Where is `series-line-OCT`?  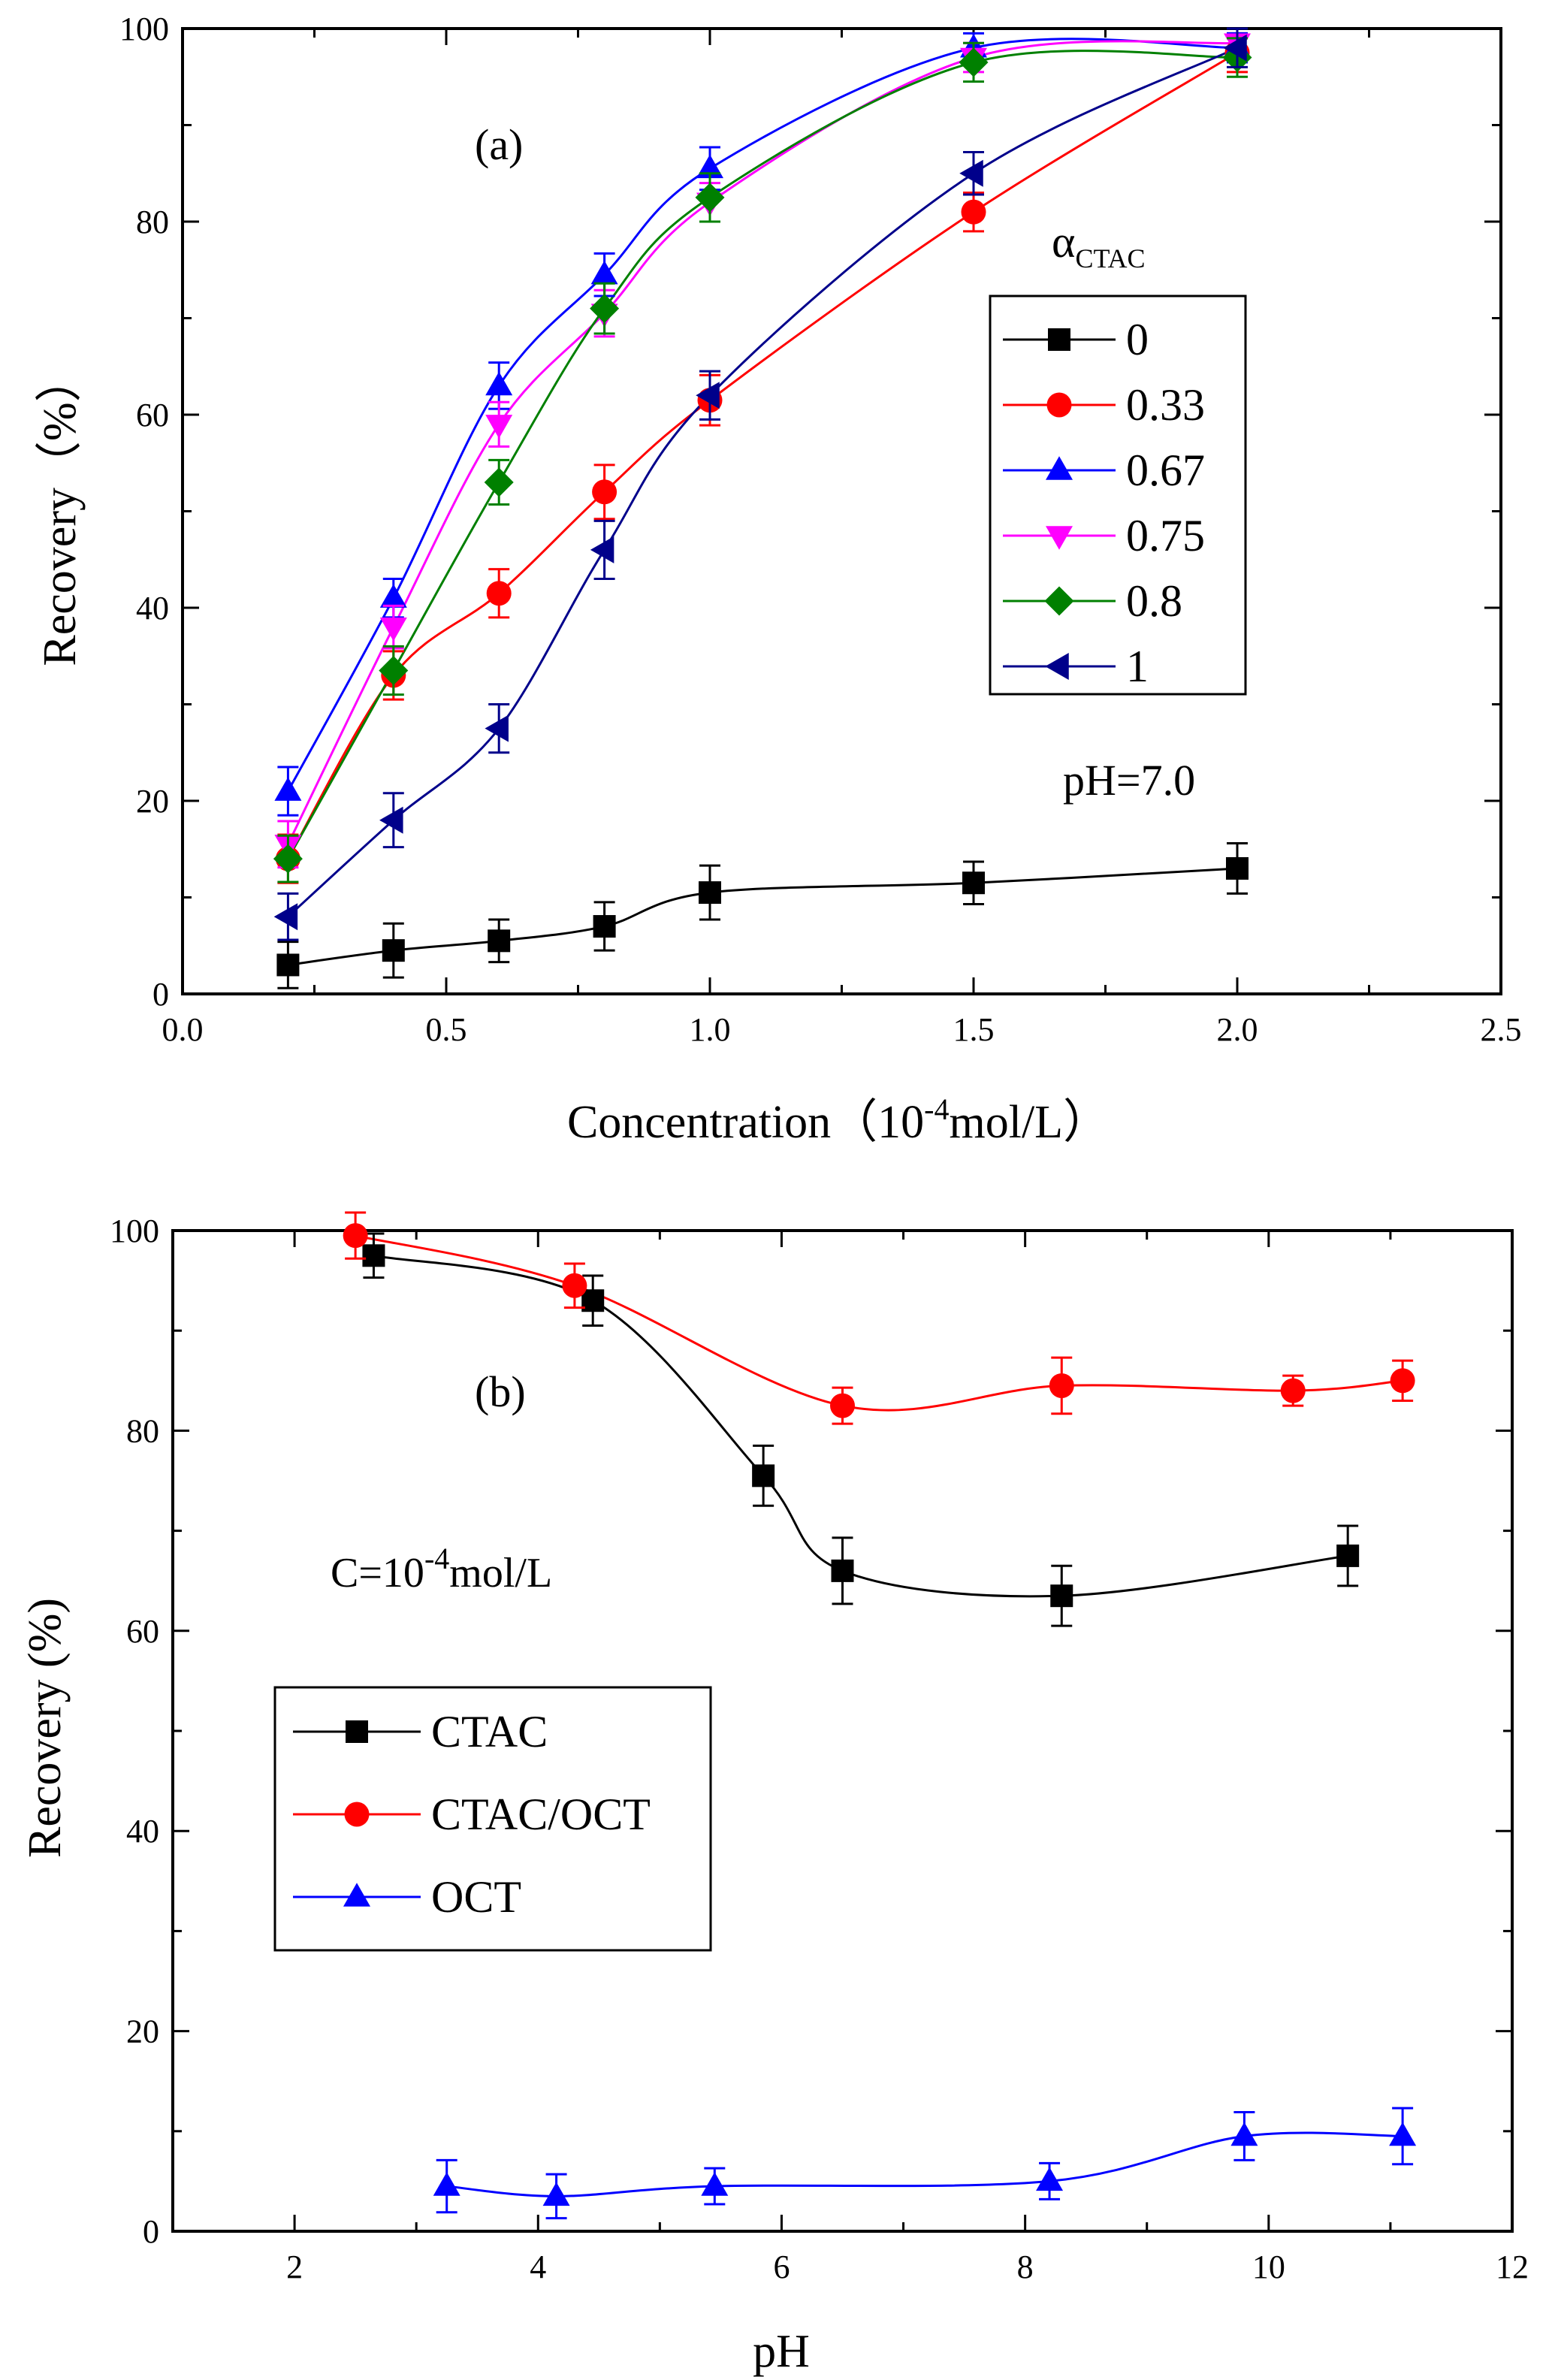 series-line-OCT is located at coordinates (924, 2164).